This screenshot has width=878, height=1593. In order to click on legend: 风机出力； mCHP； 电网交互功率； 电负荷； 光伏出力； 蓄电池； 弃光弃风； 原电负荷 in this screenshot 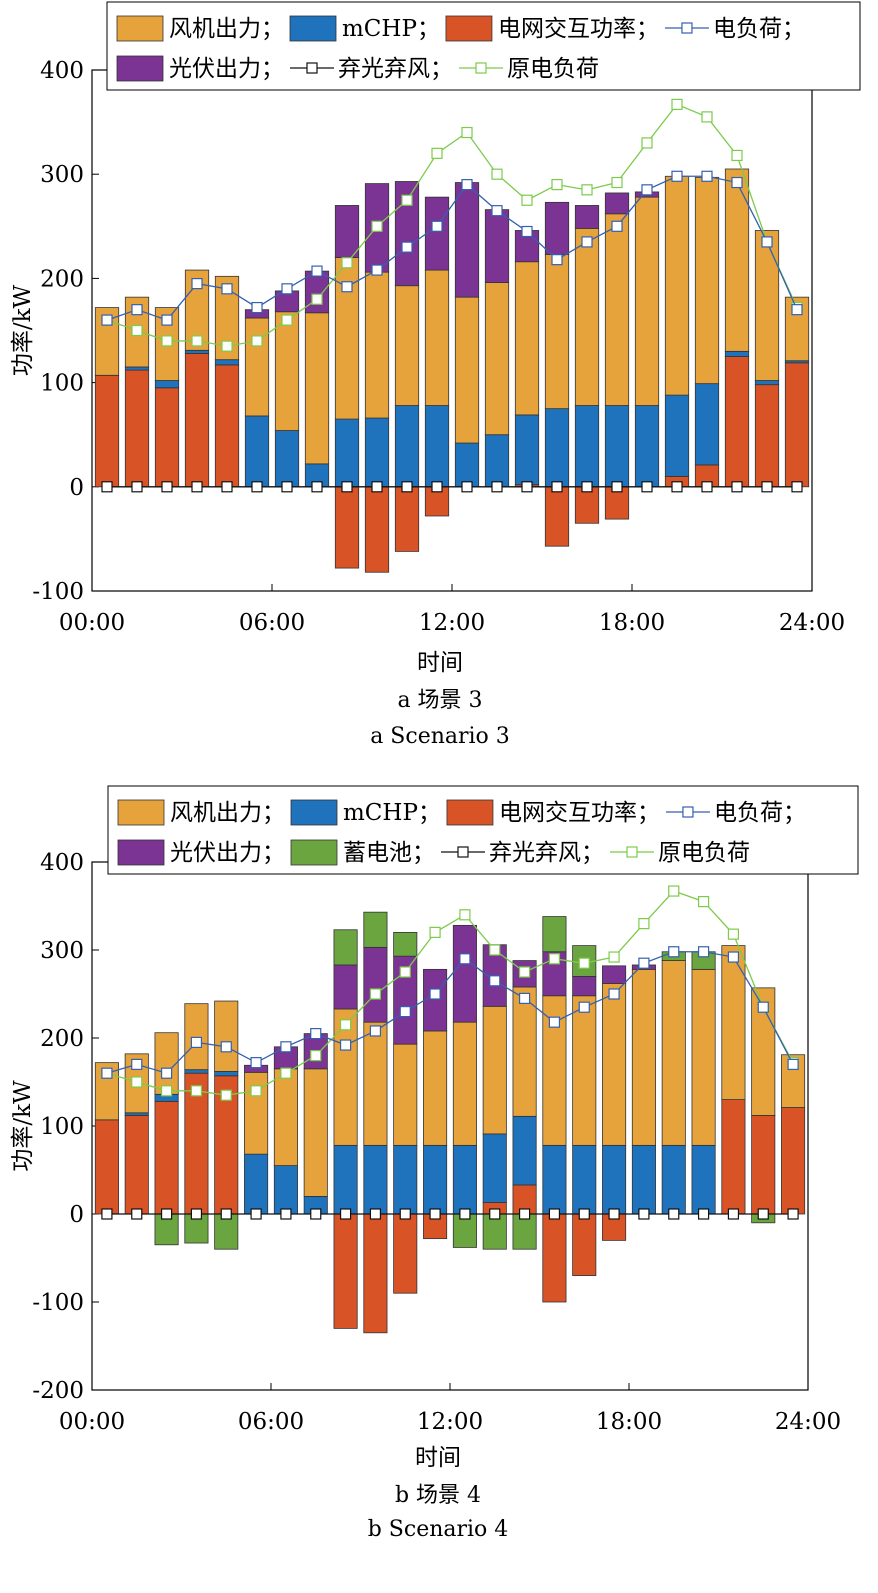, I will do `click(483, 830)`.